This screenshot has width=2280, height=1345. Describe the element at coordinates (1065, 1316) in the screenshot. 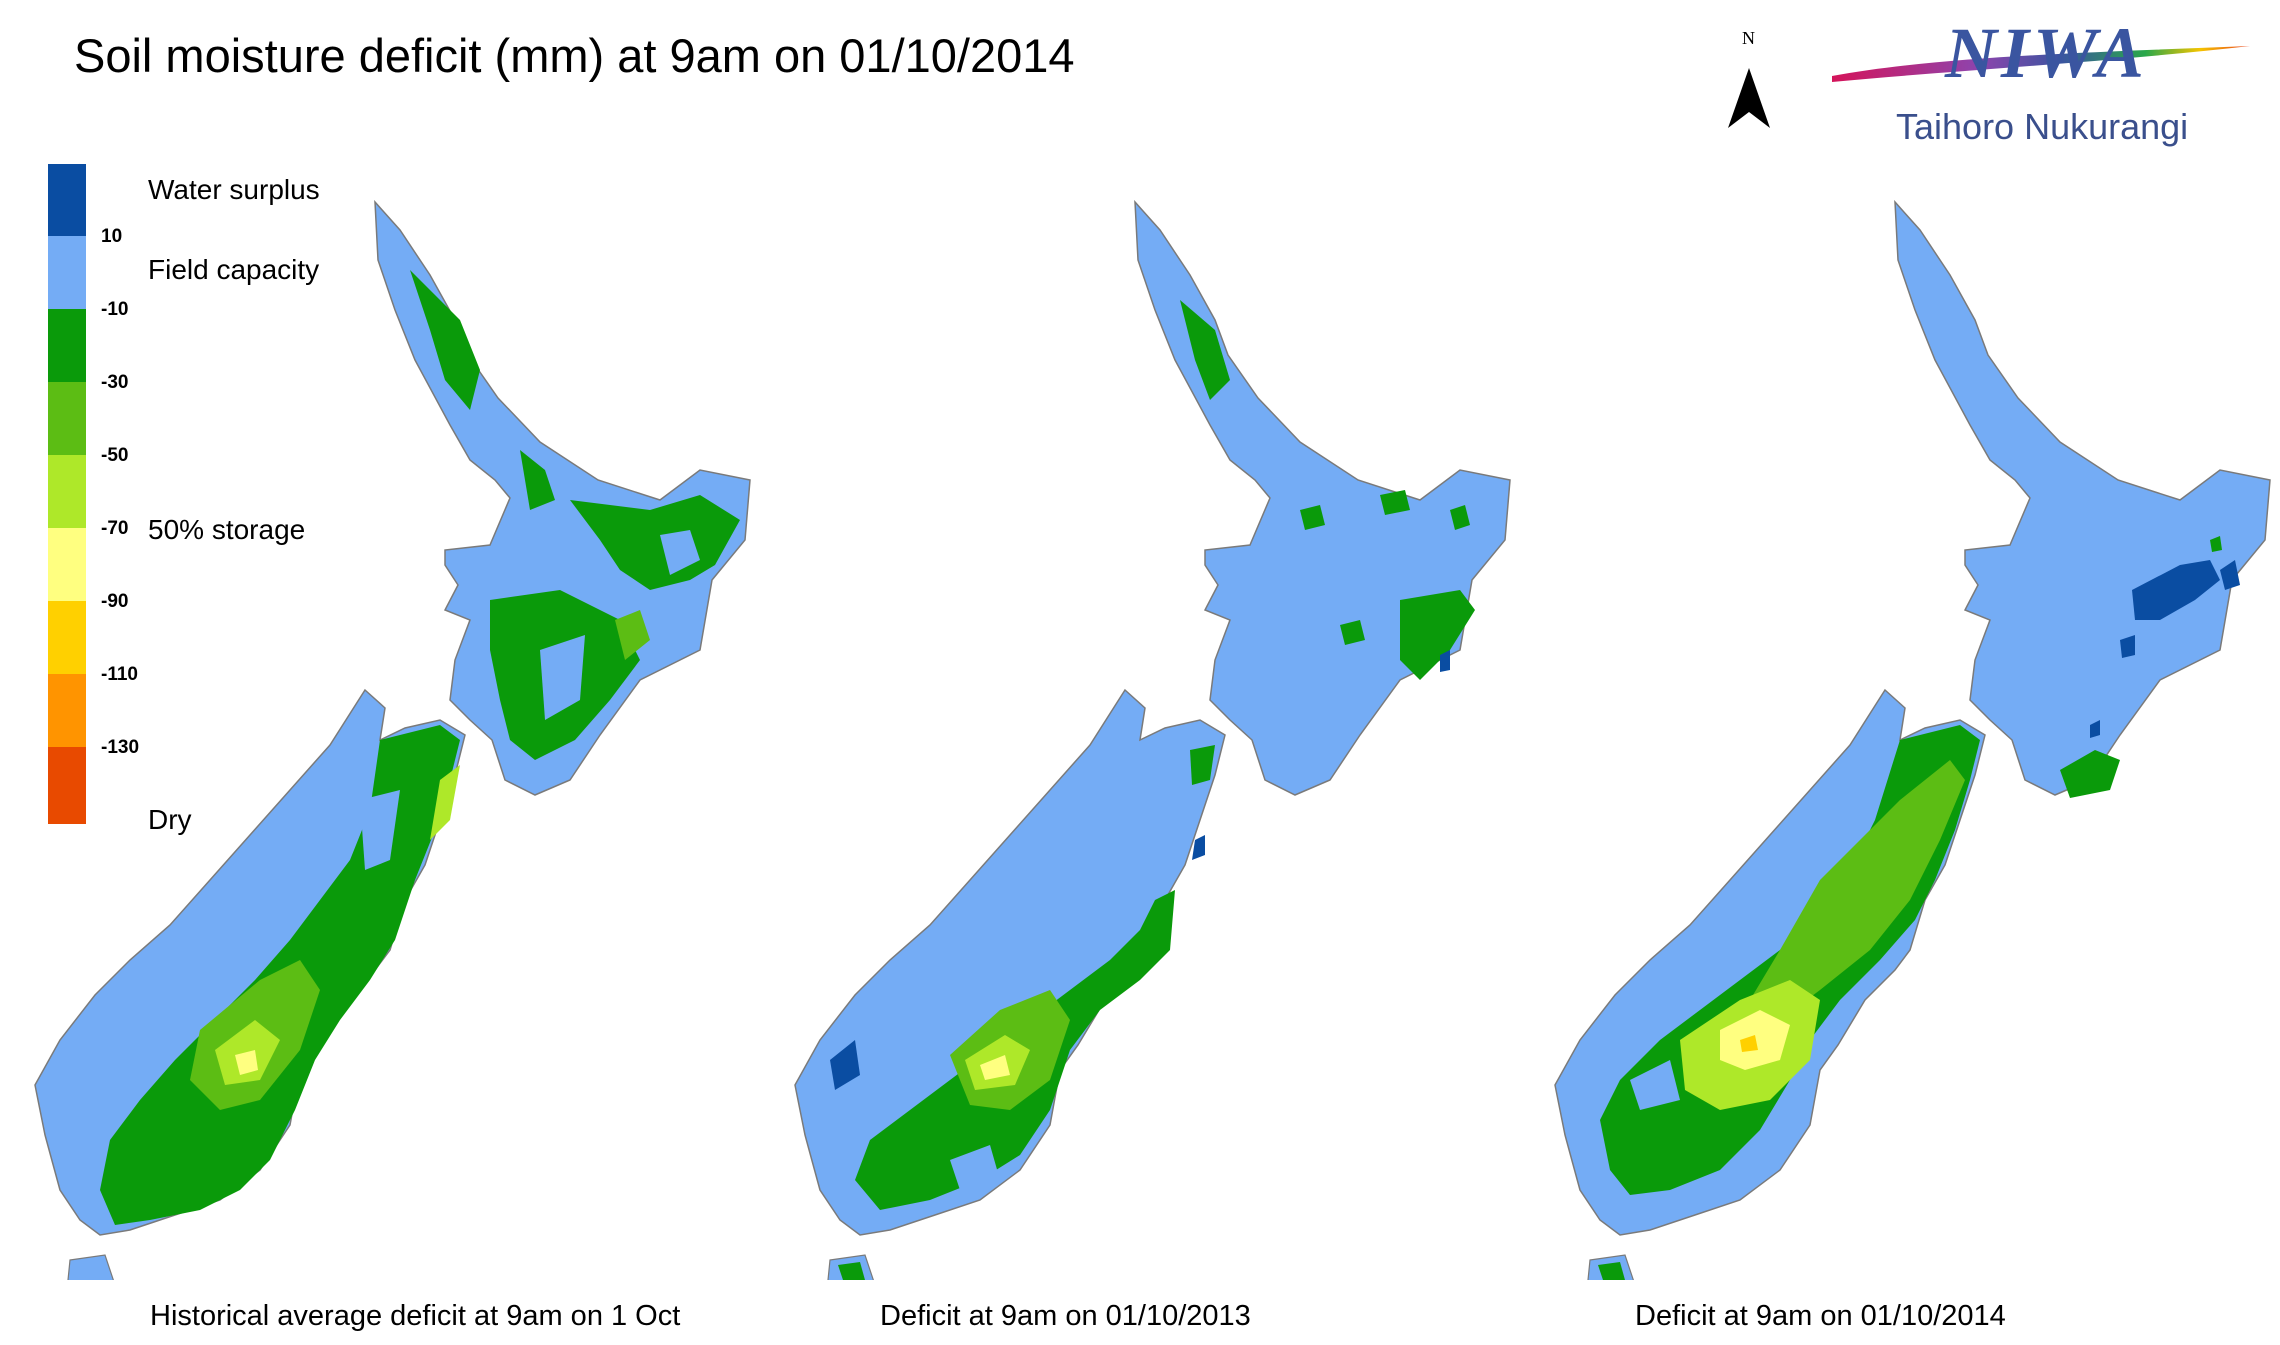

I see `caption-2013: Deficit at 9am on 01/10/2013` at that location.